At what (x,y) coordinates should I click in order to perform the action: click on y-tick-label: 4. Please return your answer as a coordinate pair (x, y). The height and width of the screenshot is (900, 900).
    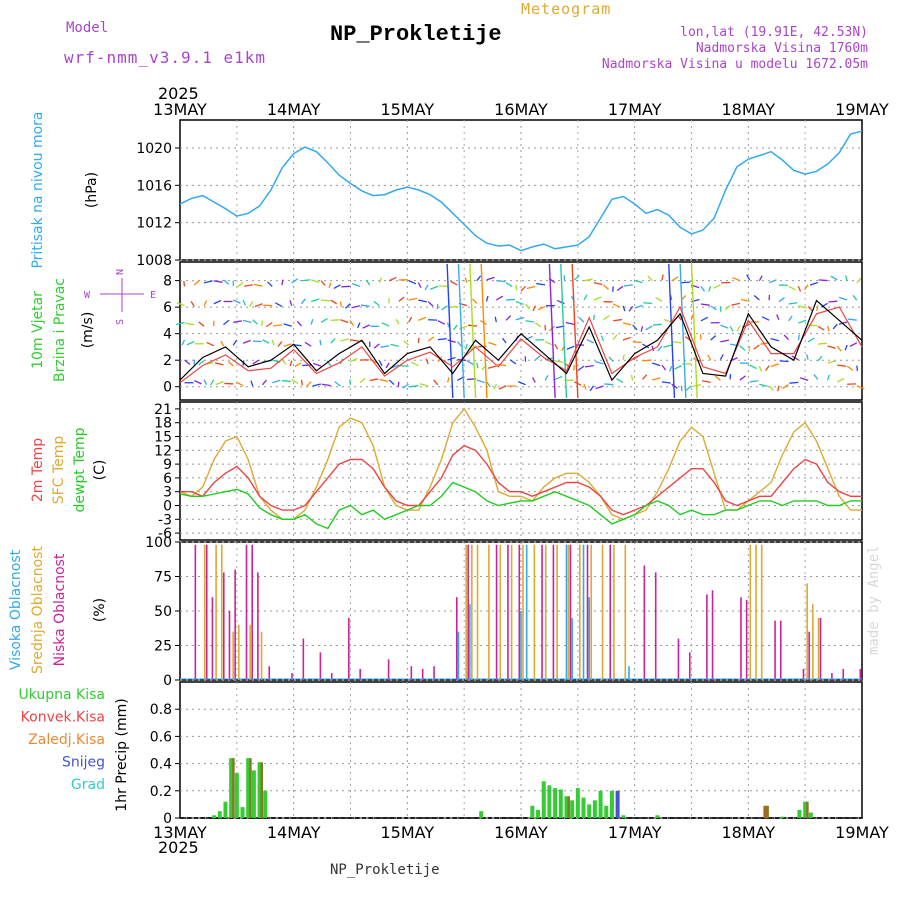
    Looking at the image, I should click on (167, 335).